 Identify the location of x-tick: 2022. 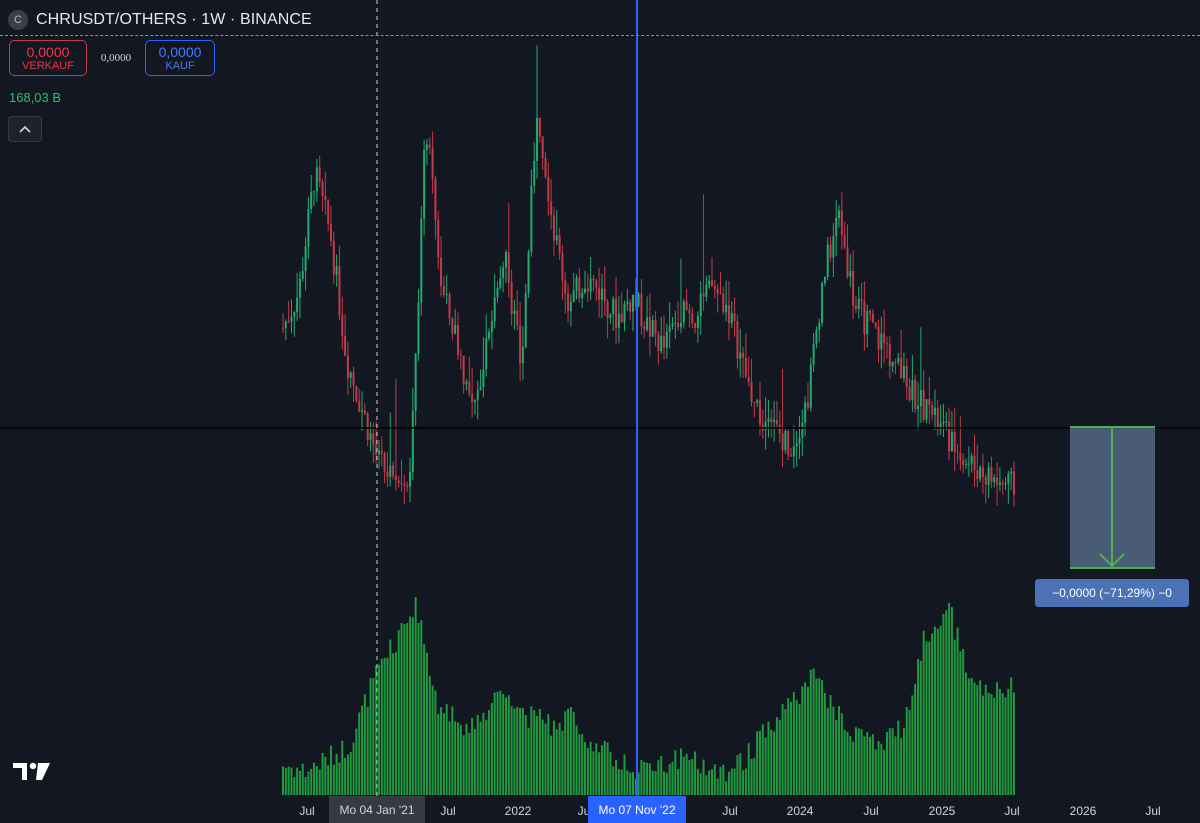
(518, 811).